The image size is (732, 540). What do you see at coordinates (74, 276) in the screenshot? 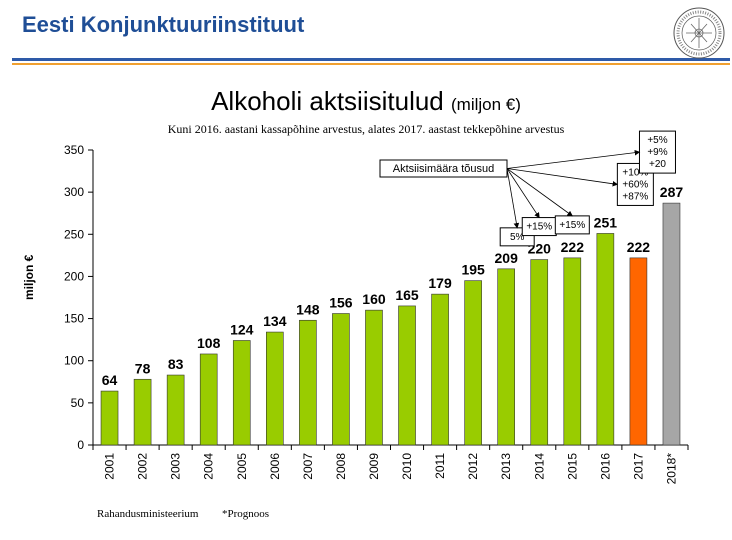
I see `y-tick-label: 200` at bounding box center [74, 276].